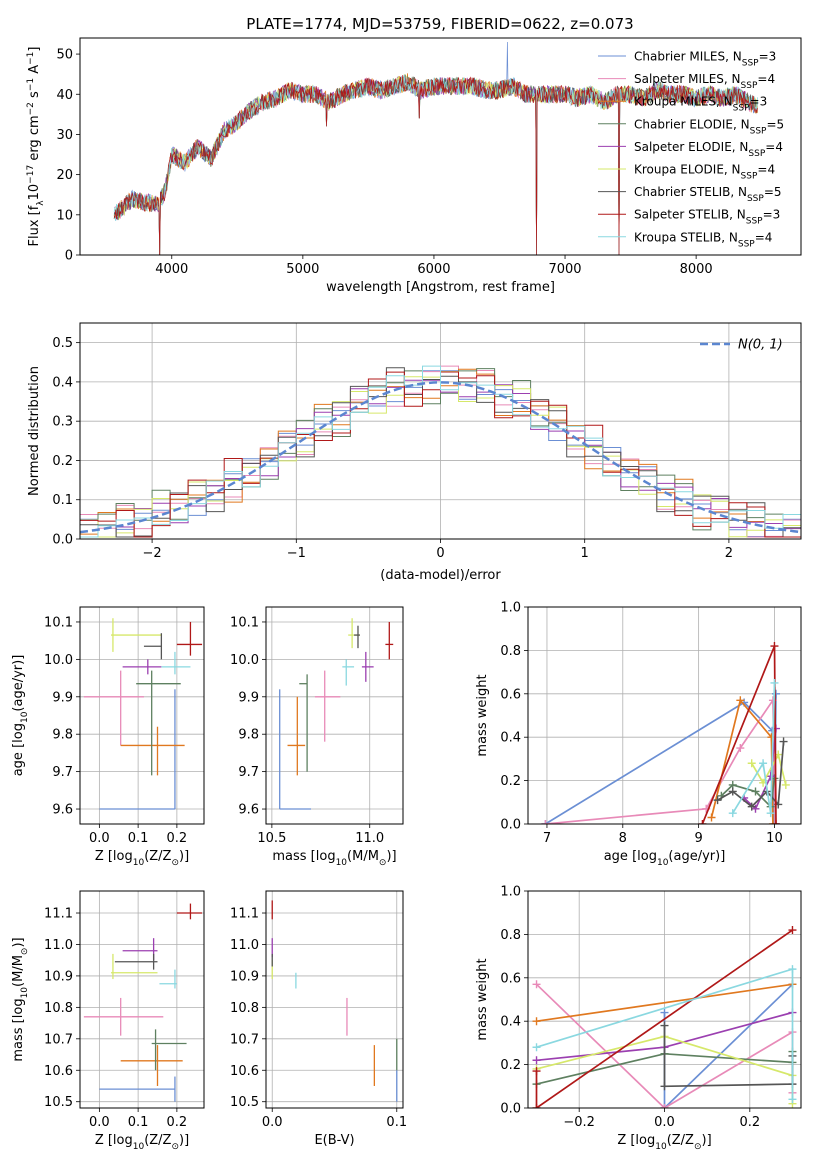 The width and height of the screenshot is (819, 1170). I want to click on label-part: Salpeter MILES, N, so click(687, 79).